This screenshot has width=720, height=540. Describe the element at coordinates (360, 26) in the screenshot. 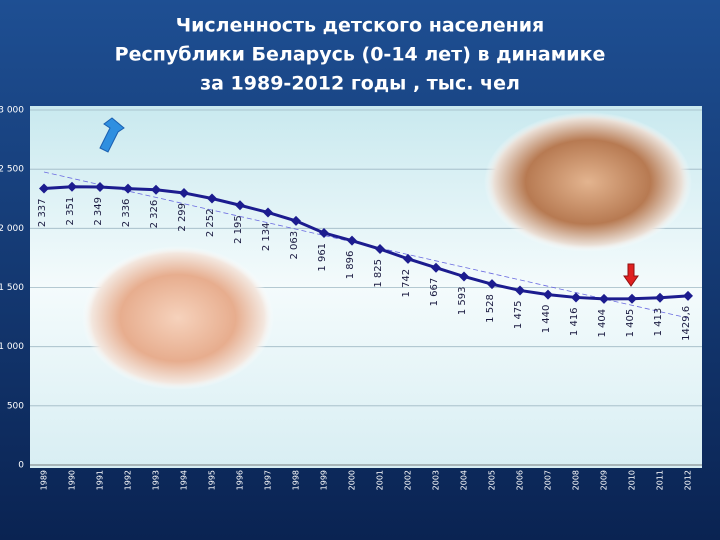

I see `title-line: Численность детского населения` at that location.